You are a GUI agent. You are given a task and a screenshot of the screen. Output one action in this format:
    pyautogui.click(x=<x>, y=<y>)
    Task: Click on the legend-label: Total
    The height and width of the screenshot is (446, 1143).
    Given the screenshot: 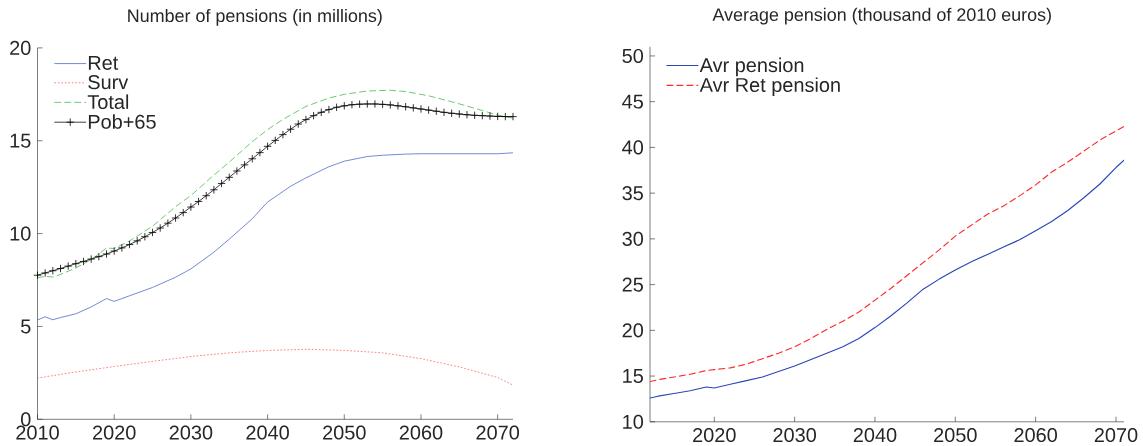 What is the action you would take?
    pyautogui.click(x=108, y=102)
    